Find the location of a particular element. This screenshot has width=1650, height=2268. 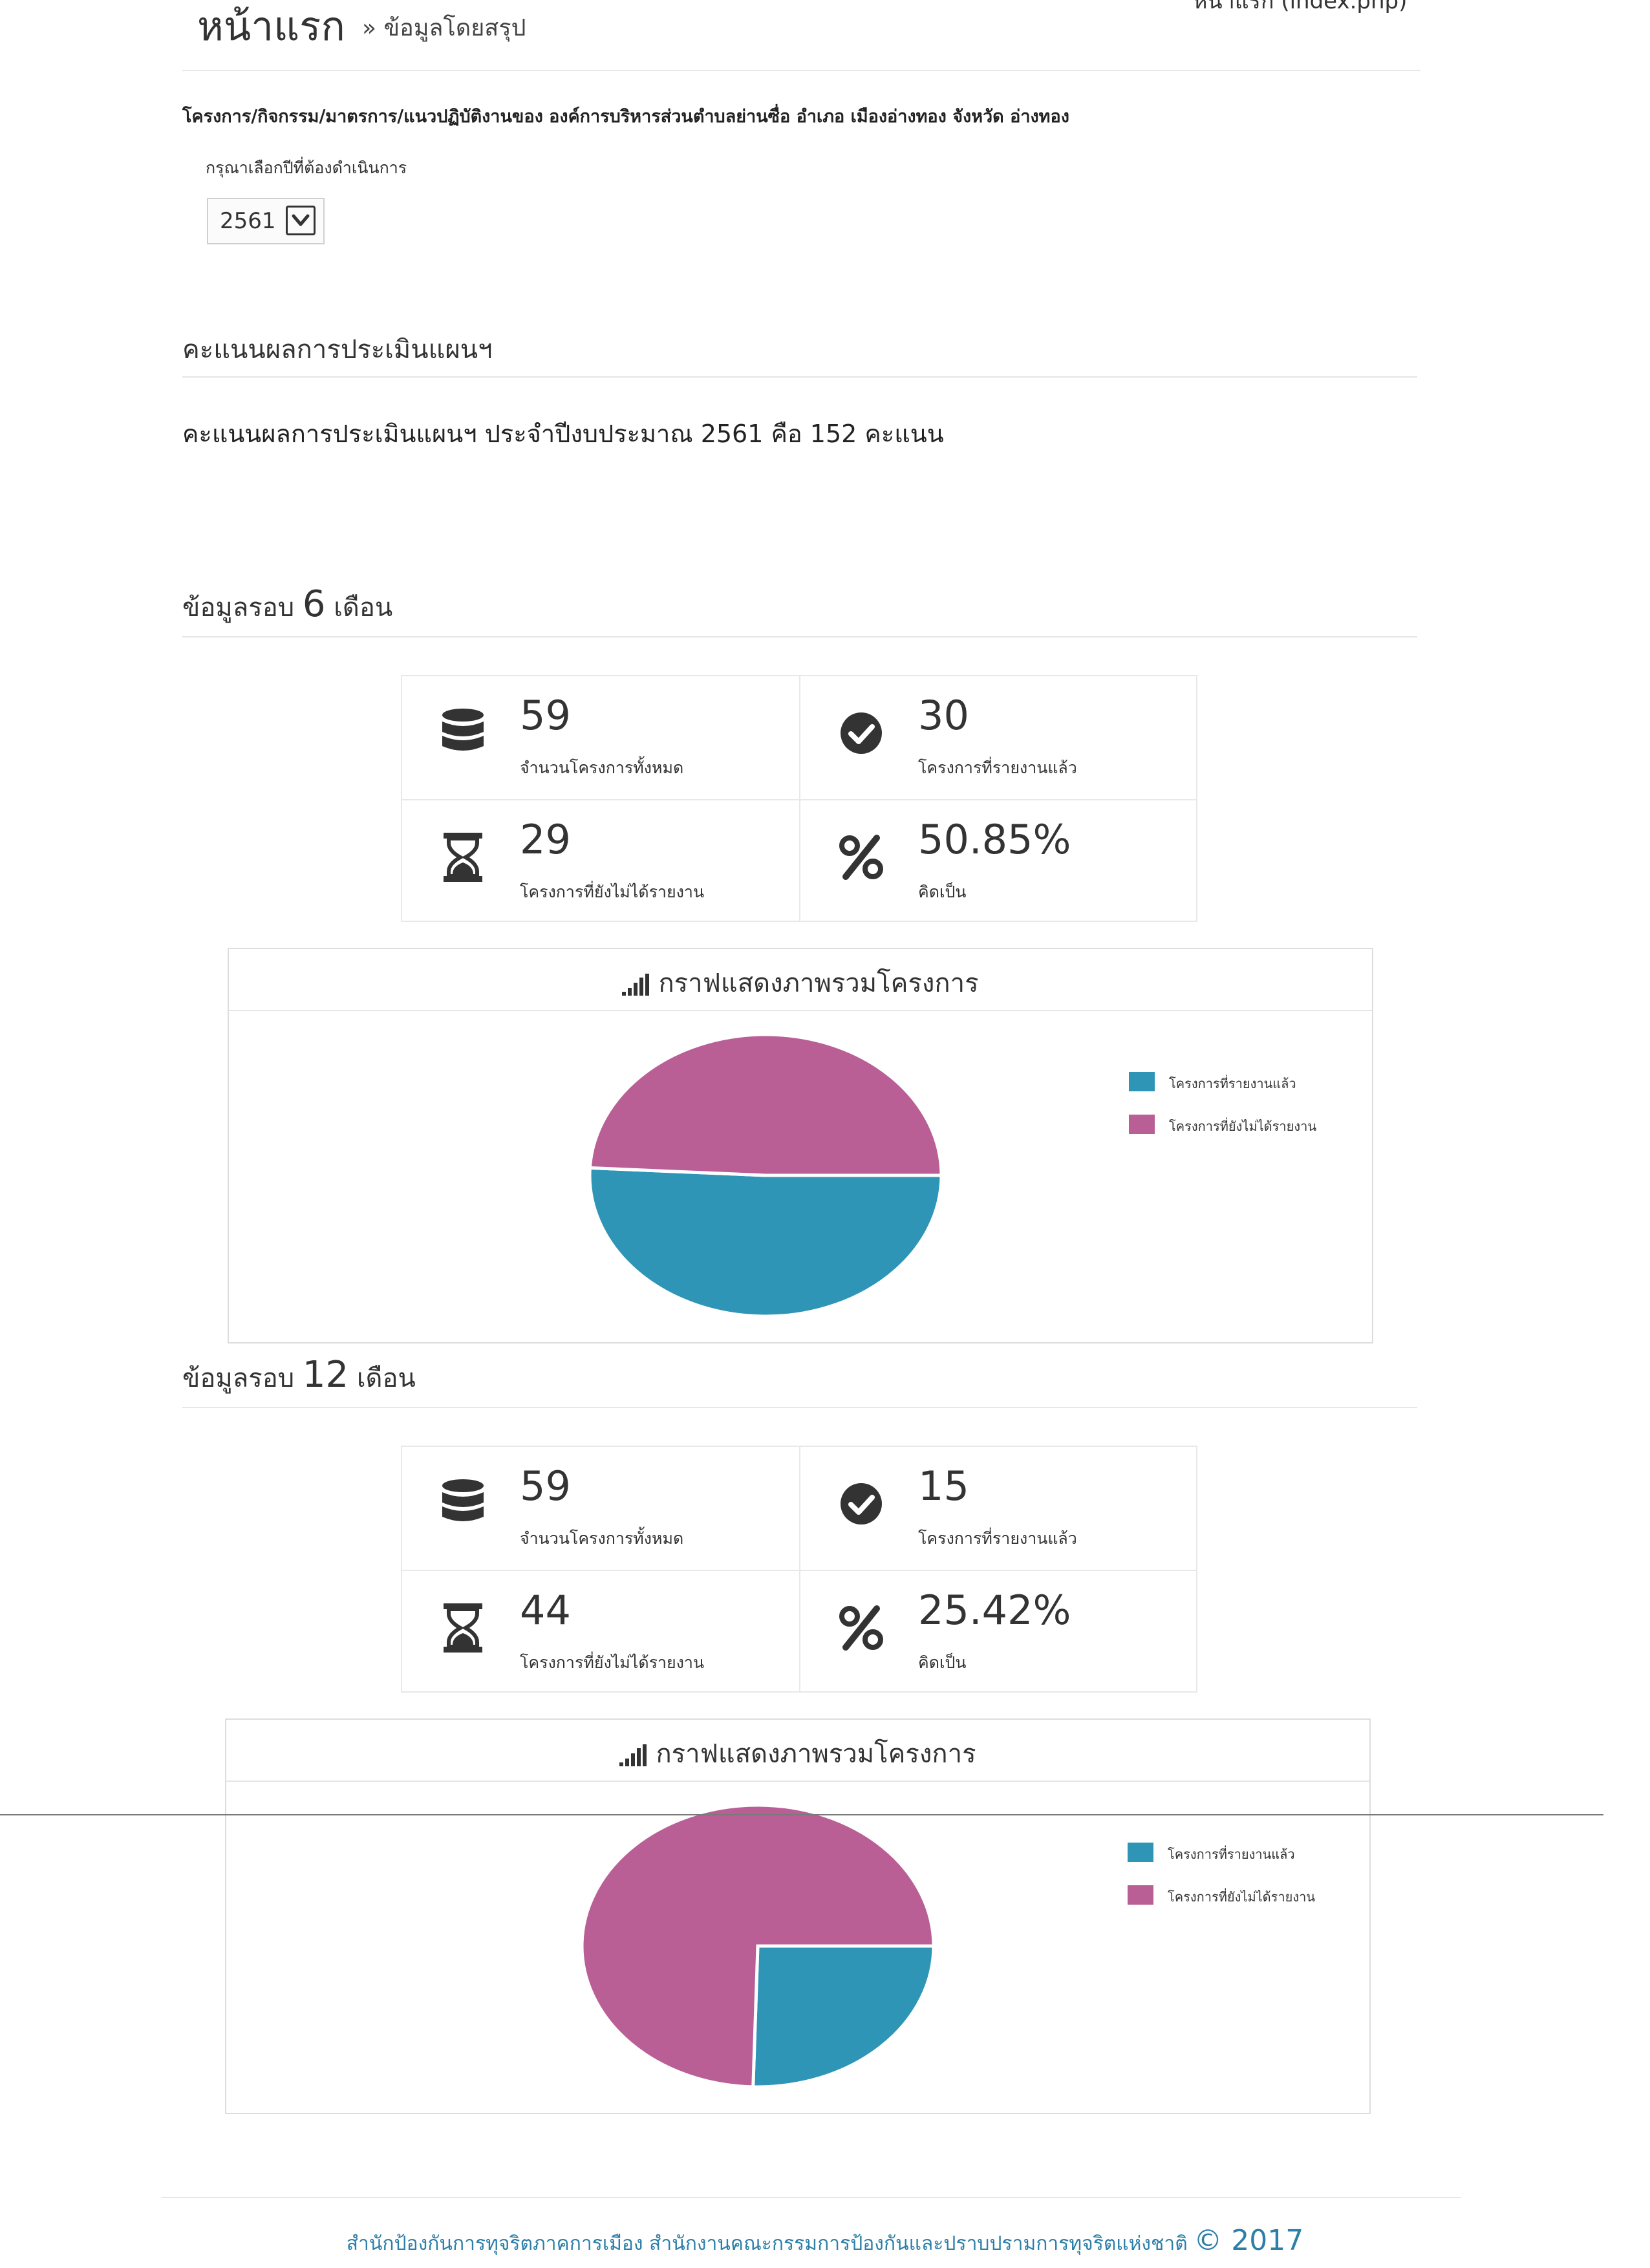

breadcrumb: » ข้อมูลโดยสรุป is located at coordinates (444, 28).